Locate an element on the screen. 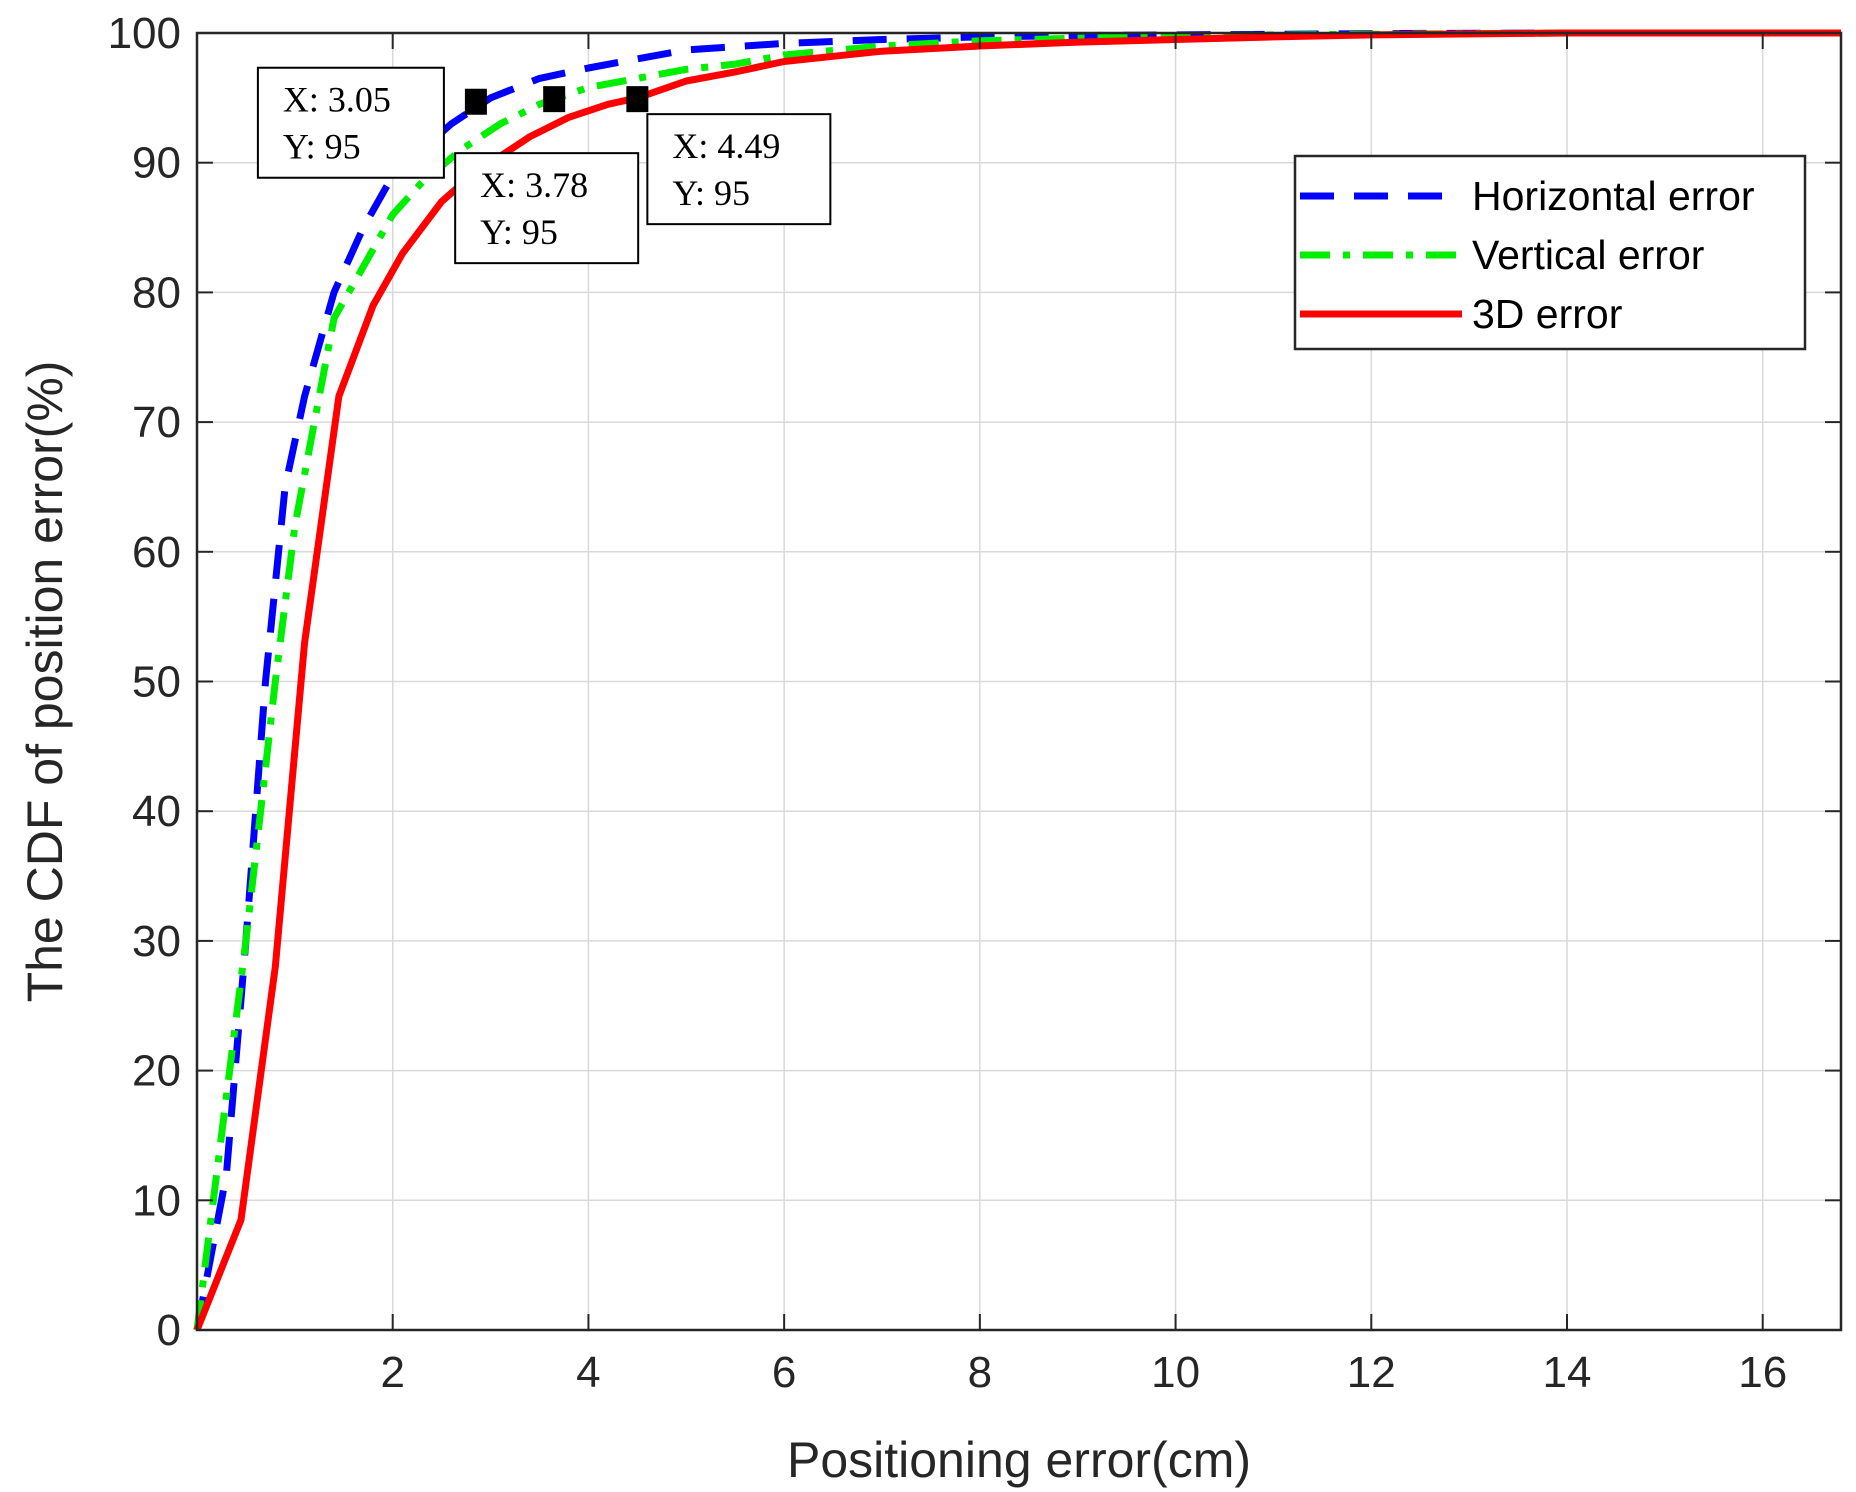 This screenshot has height=1492, width=1856. data-tips: X: 3.05 Y: 95 X: 3.78 Y: 95 X: 4.49 Y: 95 is located at coordinates (544, 165).